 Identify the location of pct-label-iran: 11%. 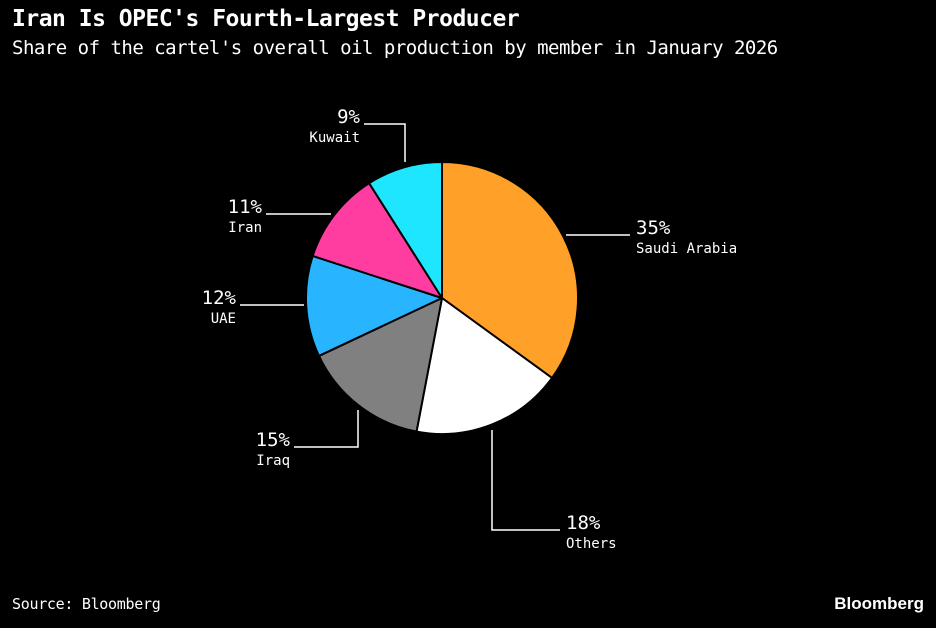
(245, 207).